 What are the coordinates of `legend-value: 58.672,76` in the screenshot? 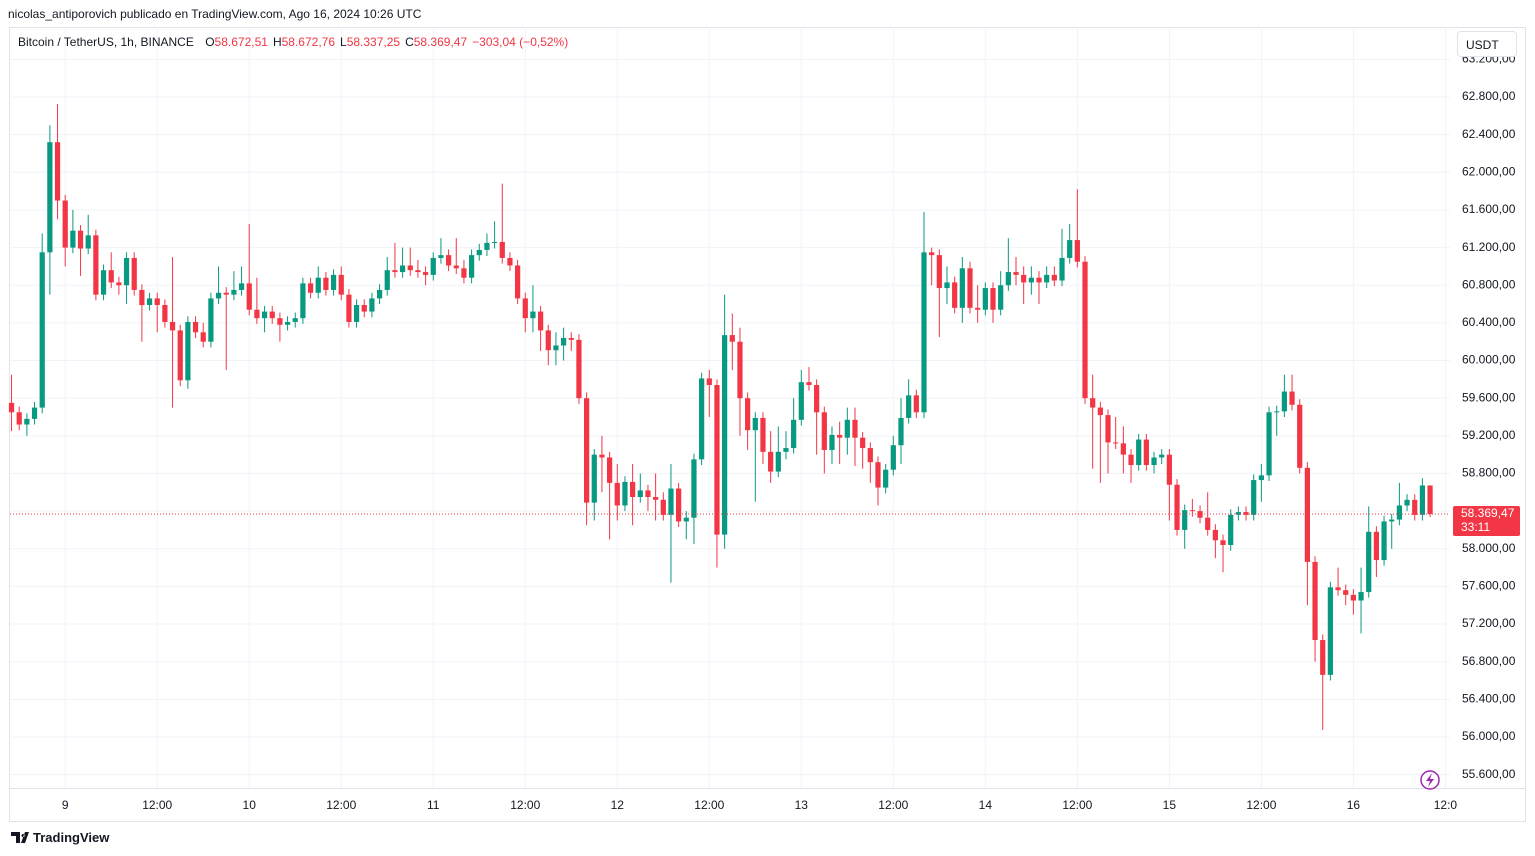 It's located at (308, 42).